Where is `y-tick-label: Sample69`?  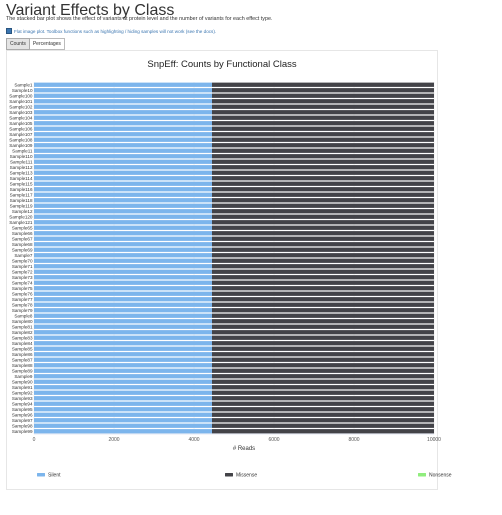 y-tick-label: Sample69 is located at coordinates (22, 249).